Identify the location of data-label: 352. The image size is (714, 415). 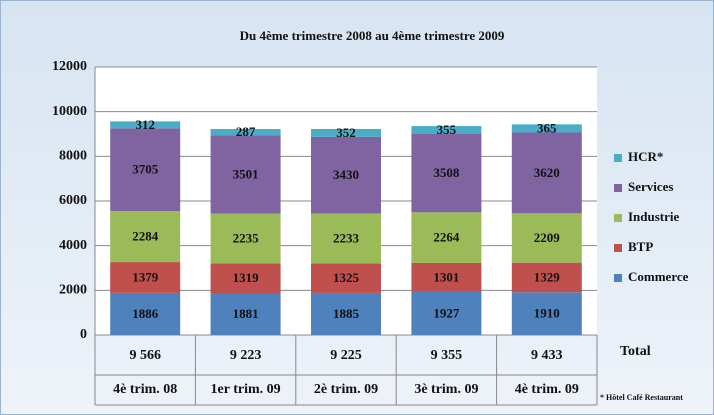
(346, 132).